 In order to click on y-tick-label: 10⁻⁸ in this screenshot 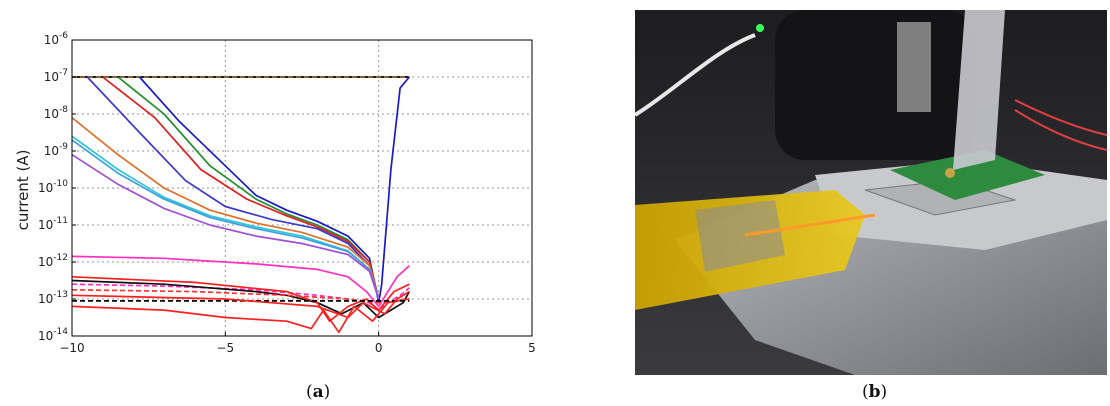, I will do `click(56, 113)`.